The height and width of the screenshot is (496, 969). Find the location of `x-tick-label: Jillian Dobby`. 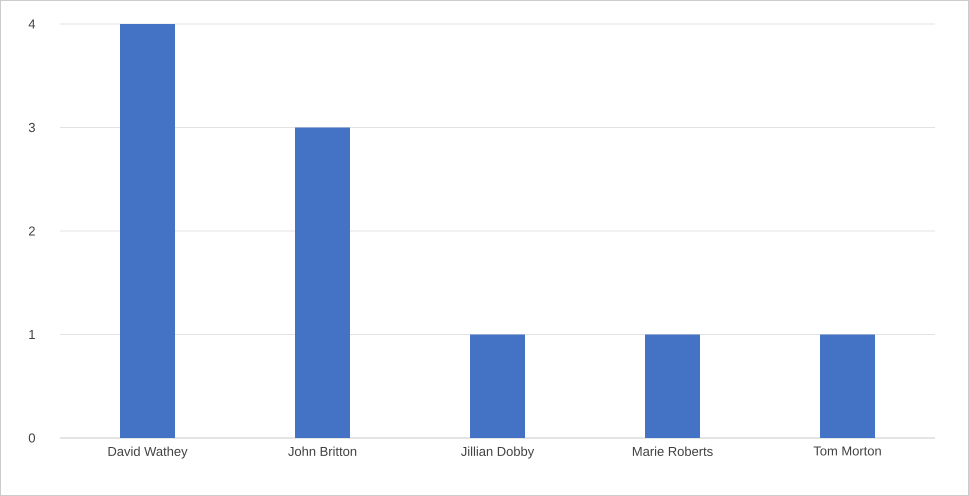

x-tick-label: Jillian Dobby is located at coordinates (497, 452).